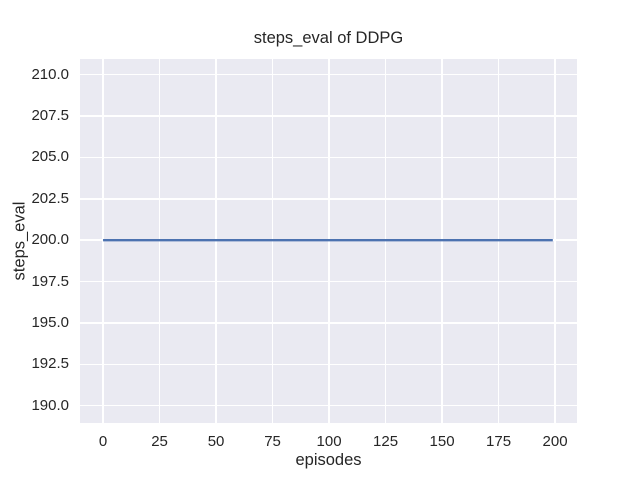 Image resolution: width=640 pixels, height=480 pixels. What do you see at coordinates (329, 441) in the screenshot?
I see `x-tick-label: 100` at bounding box center [329, 441].